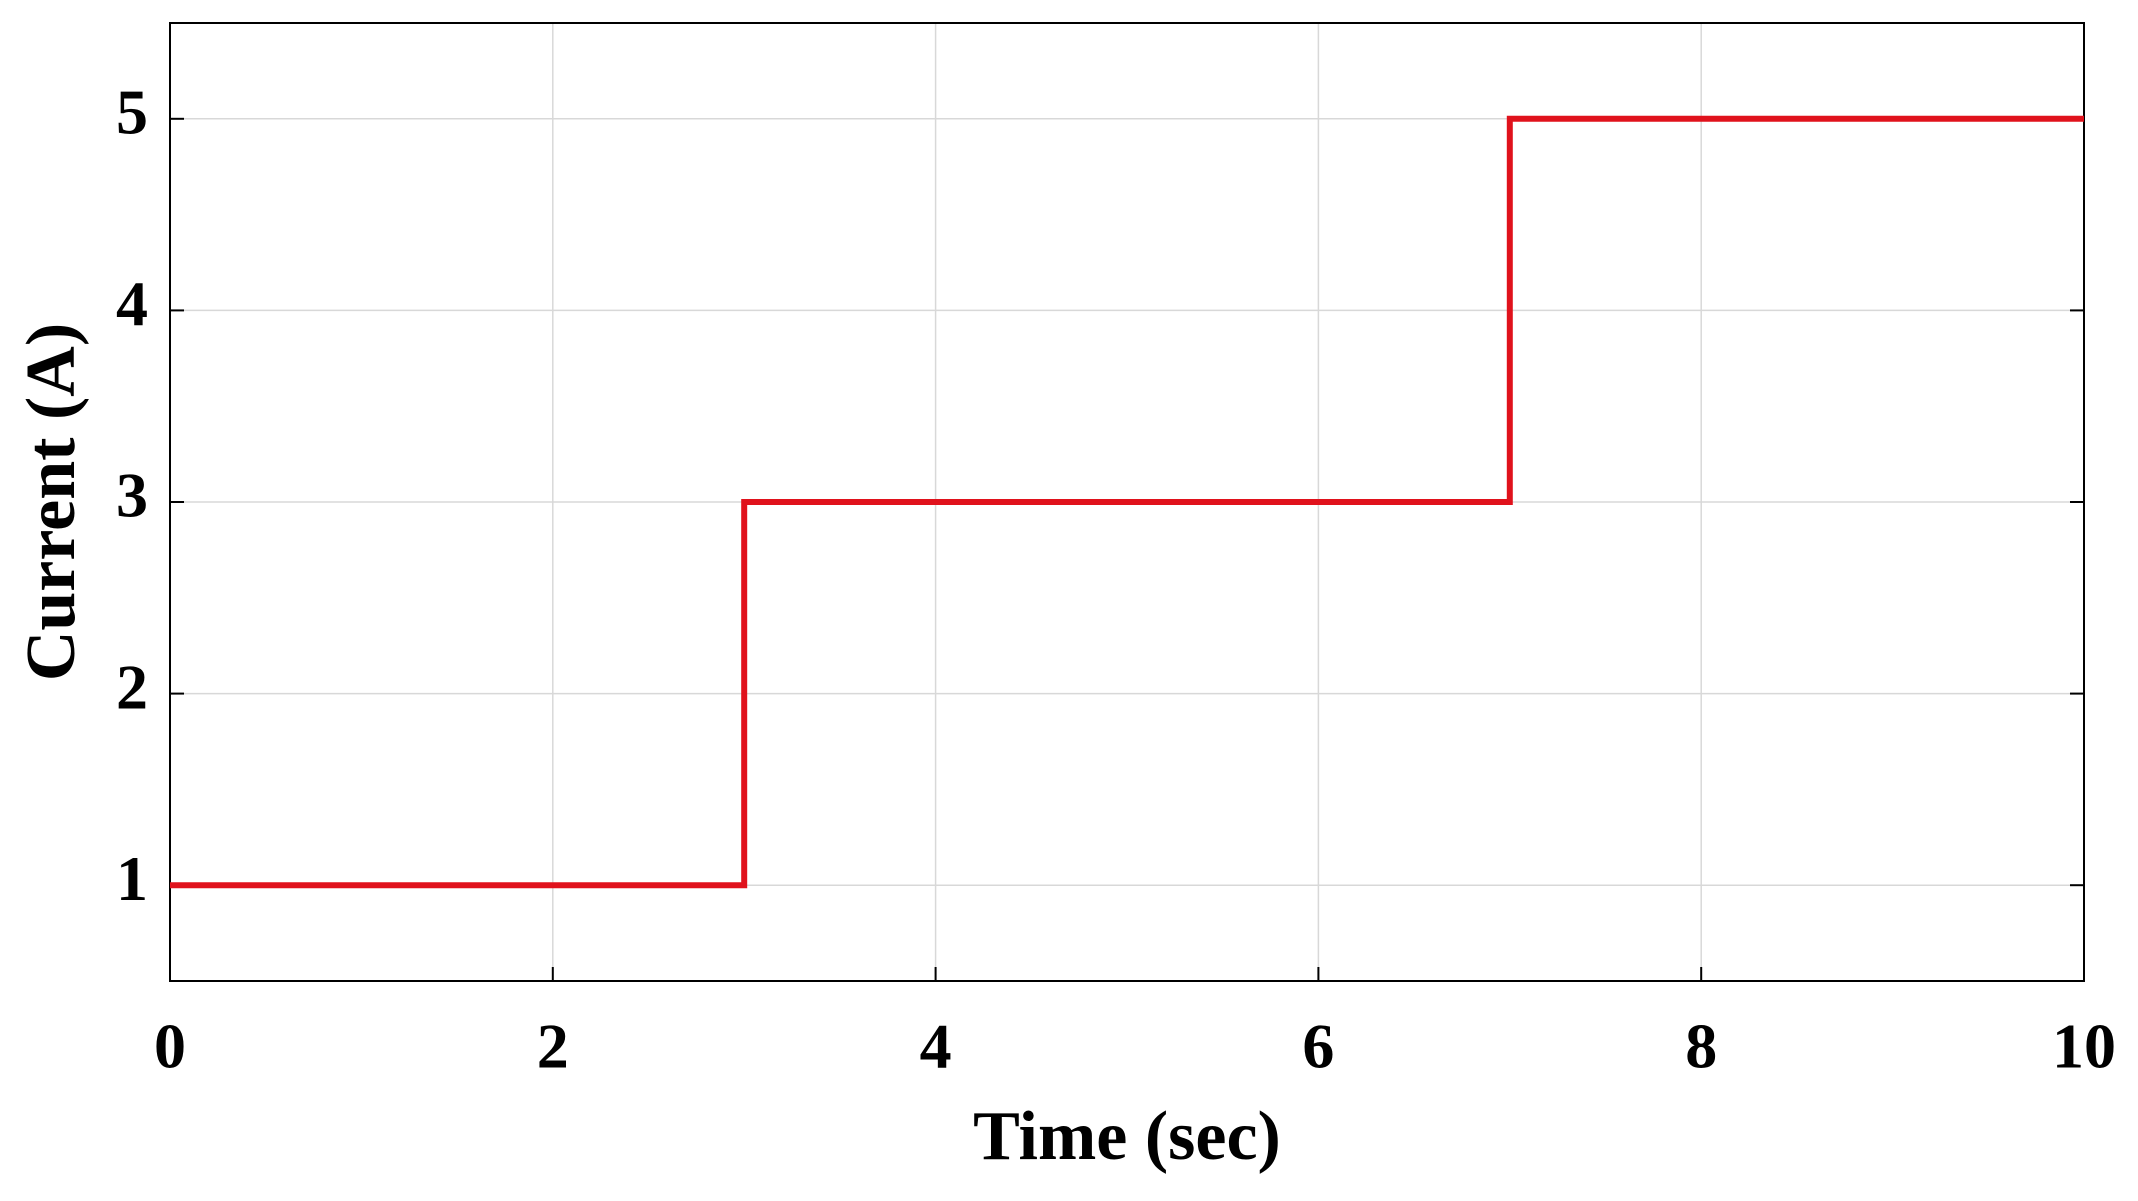 The image size is (2138, 1201). Describe the element at coordinates (170, 1046) in the screenshot. I see `x-tick-label: 0` at that location.